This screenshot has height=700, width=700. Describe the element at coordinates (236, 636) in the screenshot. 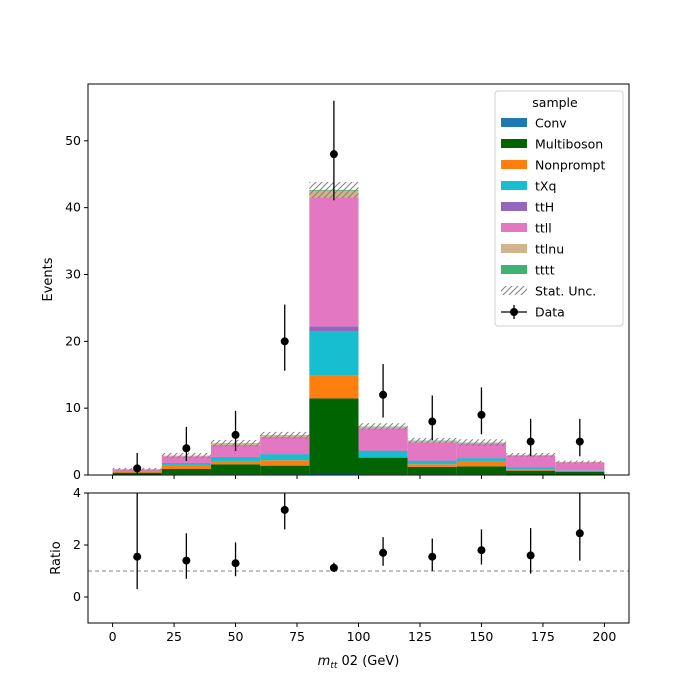

I see `x-tick-label: 50` at that location.